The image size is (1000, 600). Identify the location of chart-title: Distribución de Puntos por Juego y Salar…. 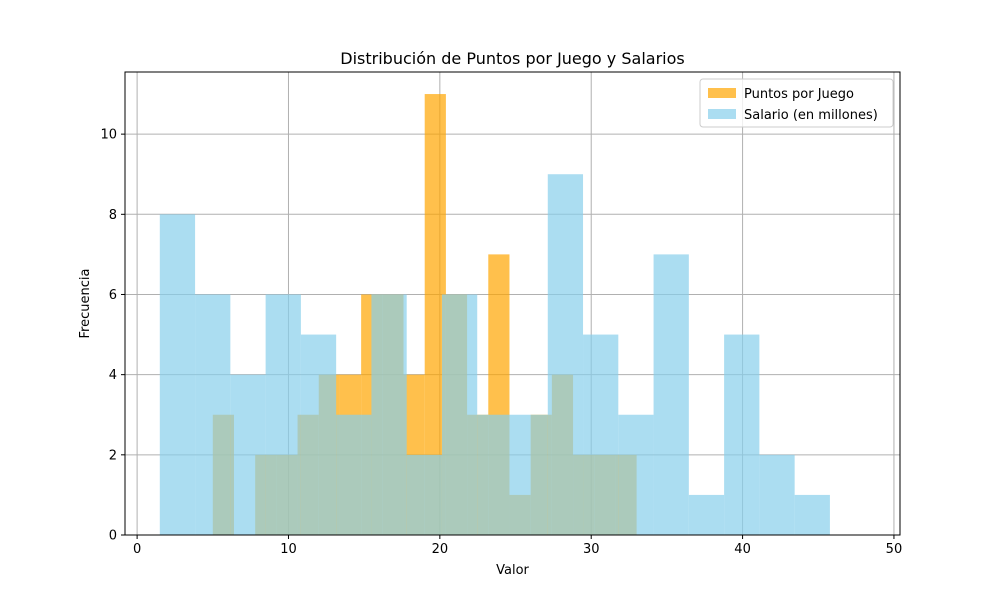
(512, 58).